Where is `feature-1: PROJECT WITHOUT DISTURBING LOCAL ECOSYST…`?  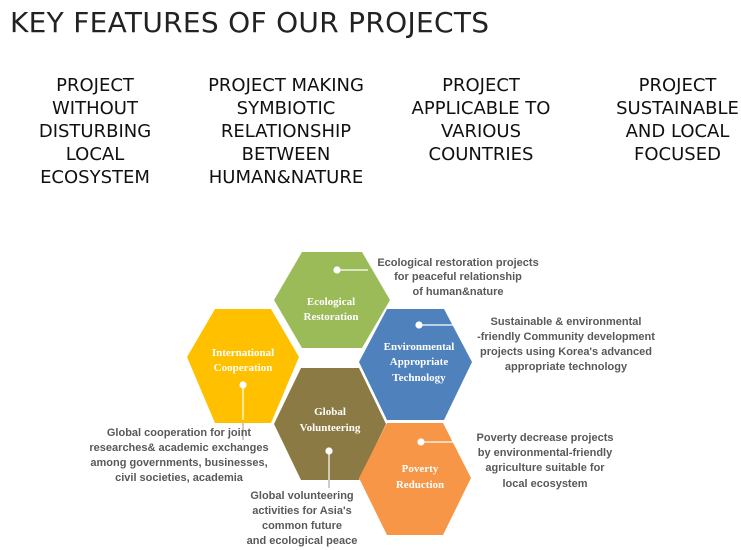
feature-1: PROJECT WITHOUT DISTURBING LOCAL ECOSYST… is located at coordinates (95, 131).